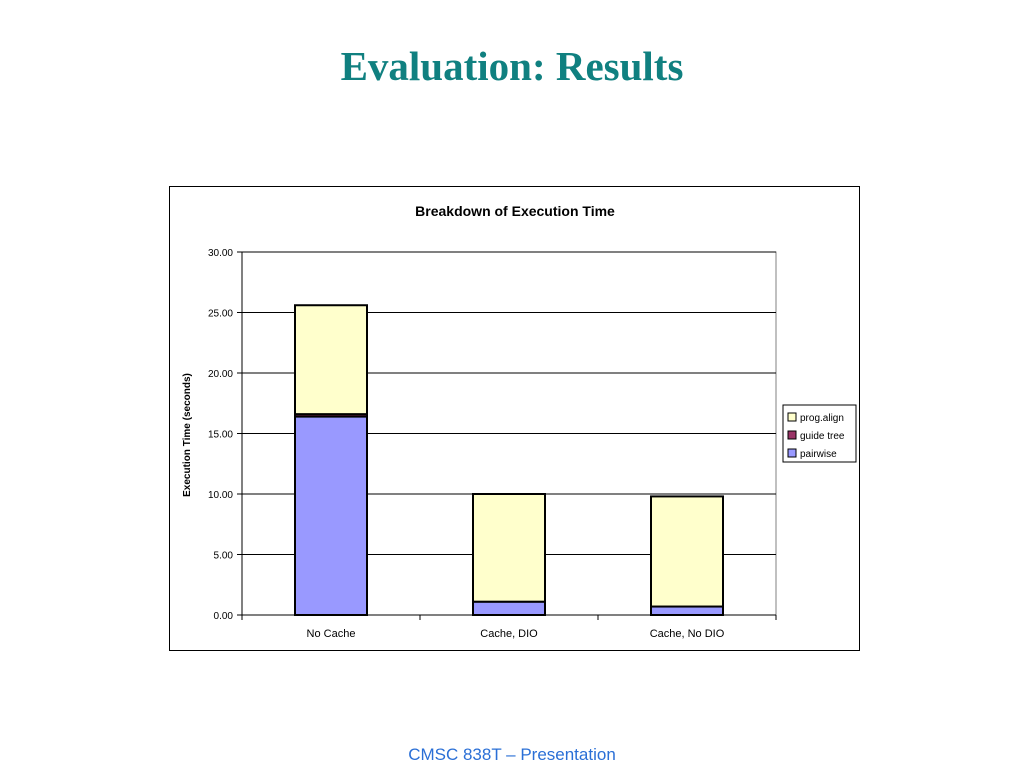 The image size is (1024, 768). What do you see at coordinates (224, 556) in the screenshot?
I see `y-tick-label: 5.00` at bounding box center [224, 556].